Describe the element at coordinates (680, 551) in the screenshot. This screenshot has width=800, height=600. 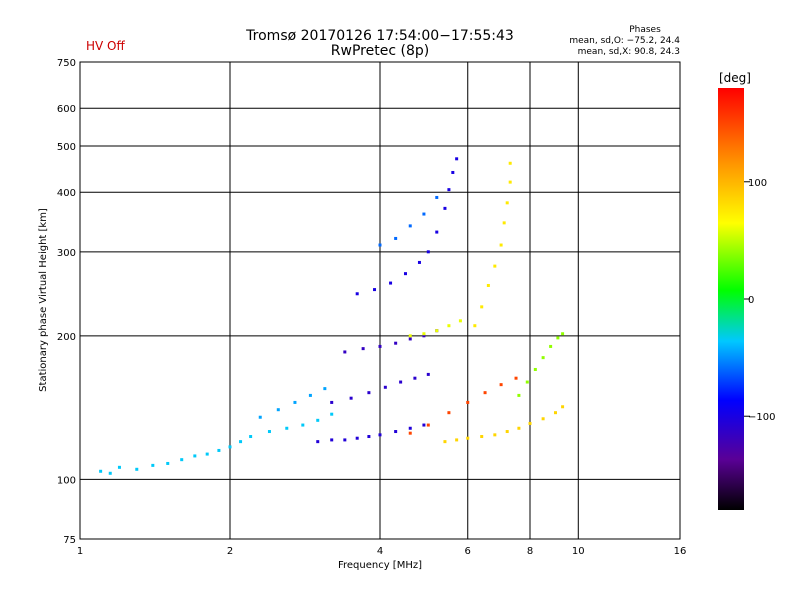
I see `x-tick-label: 16` at that location.